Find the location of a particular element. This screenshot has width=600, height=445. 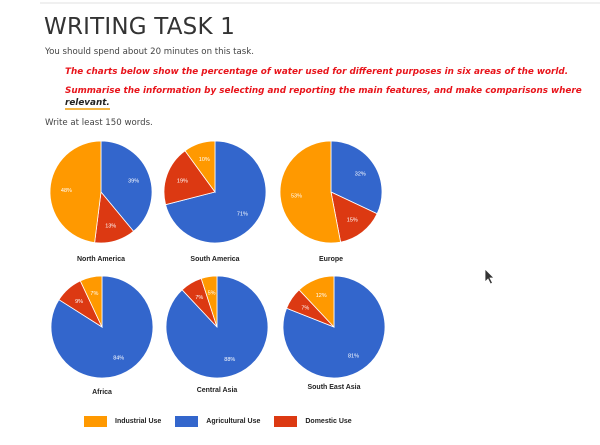

pie-region-label: North America is located at coordinates (101, 259).